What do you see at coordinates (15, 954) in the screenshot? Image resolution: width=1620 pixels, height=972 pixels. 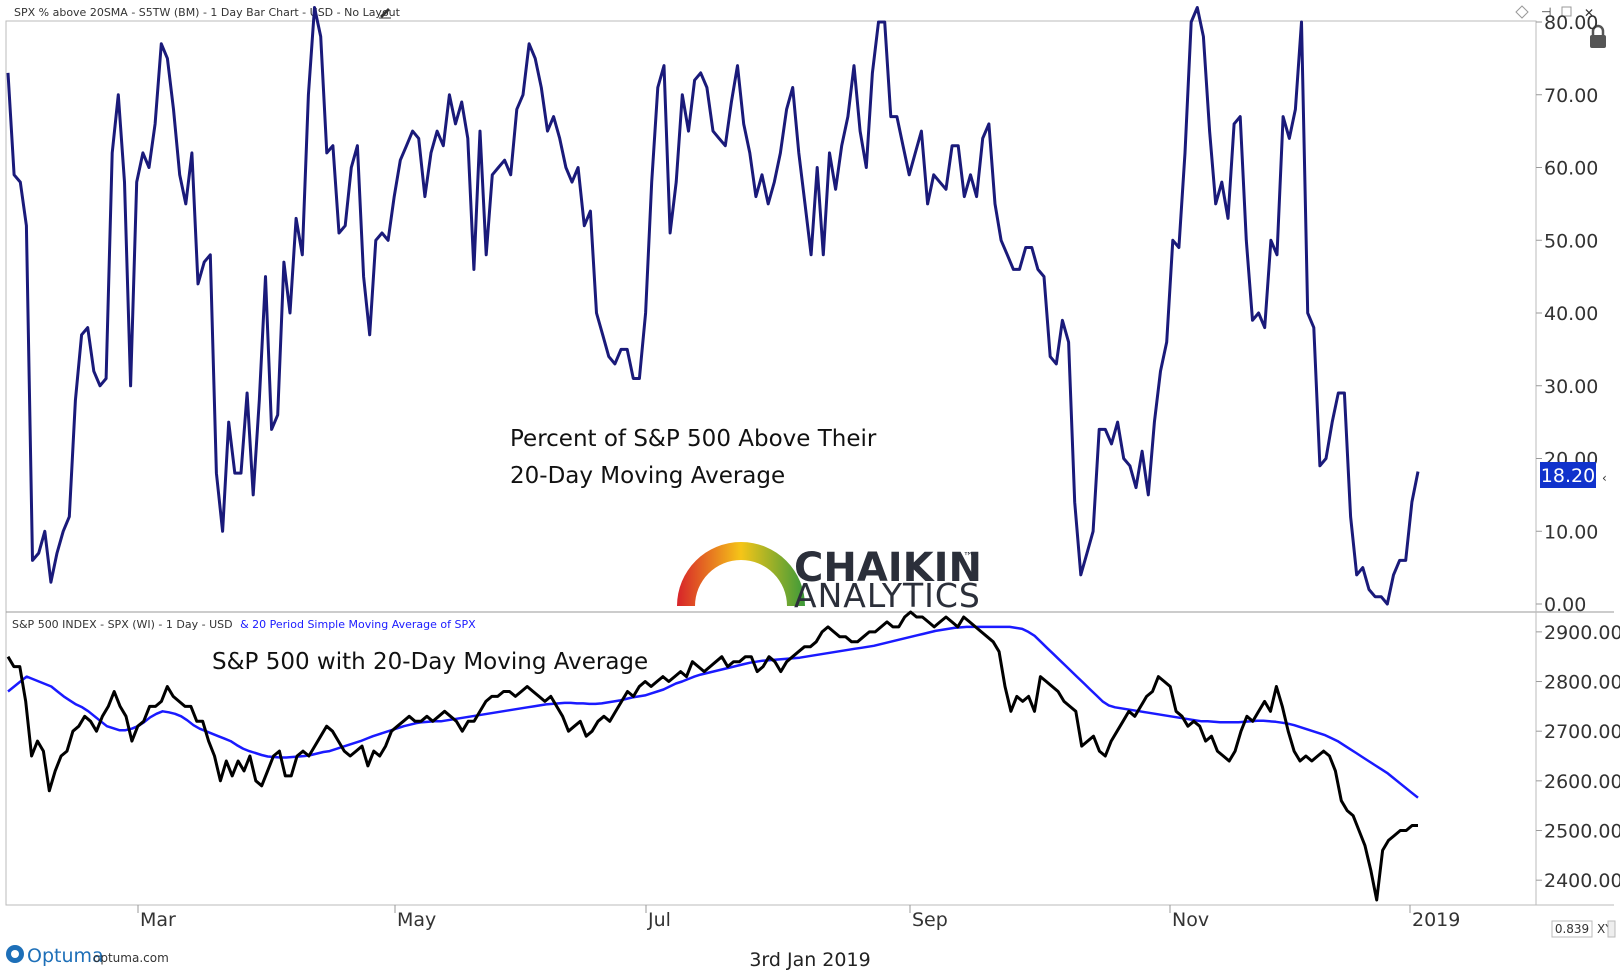 I see `optuma-logo-icon` at bounding box center [15, 954].